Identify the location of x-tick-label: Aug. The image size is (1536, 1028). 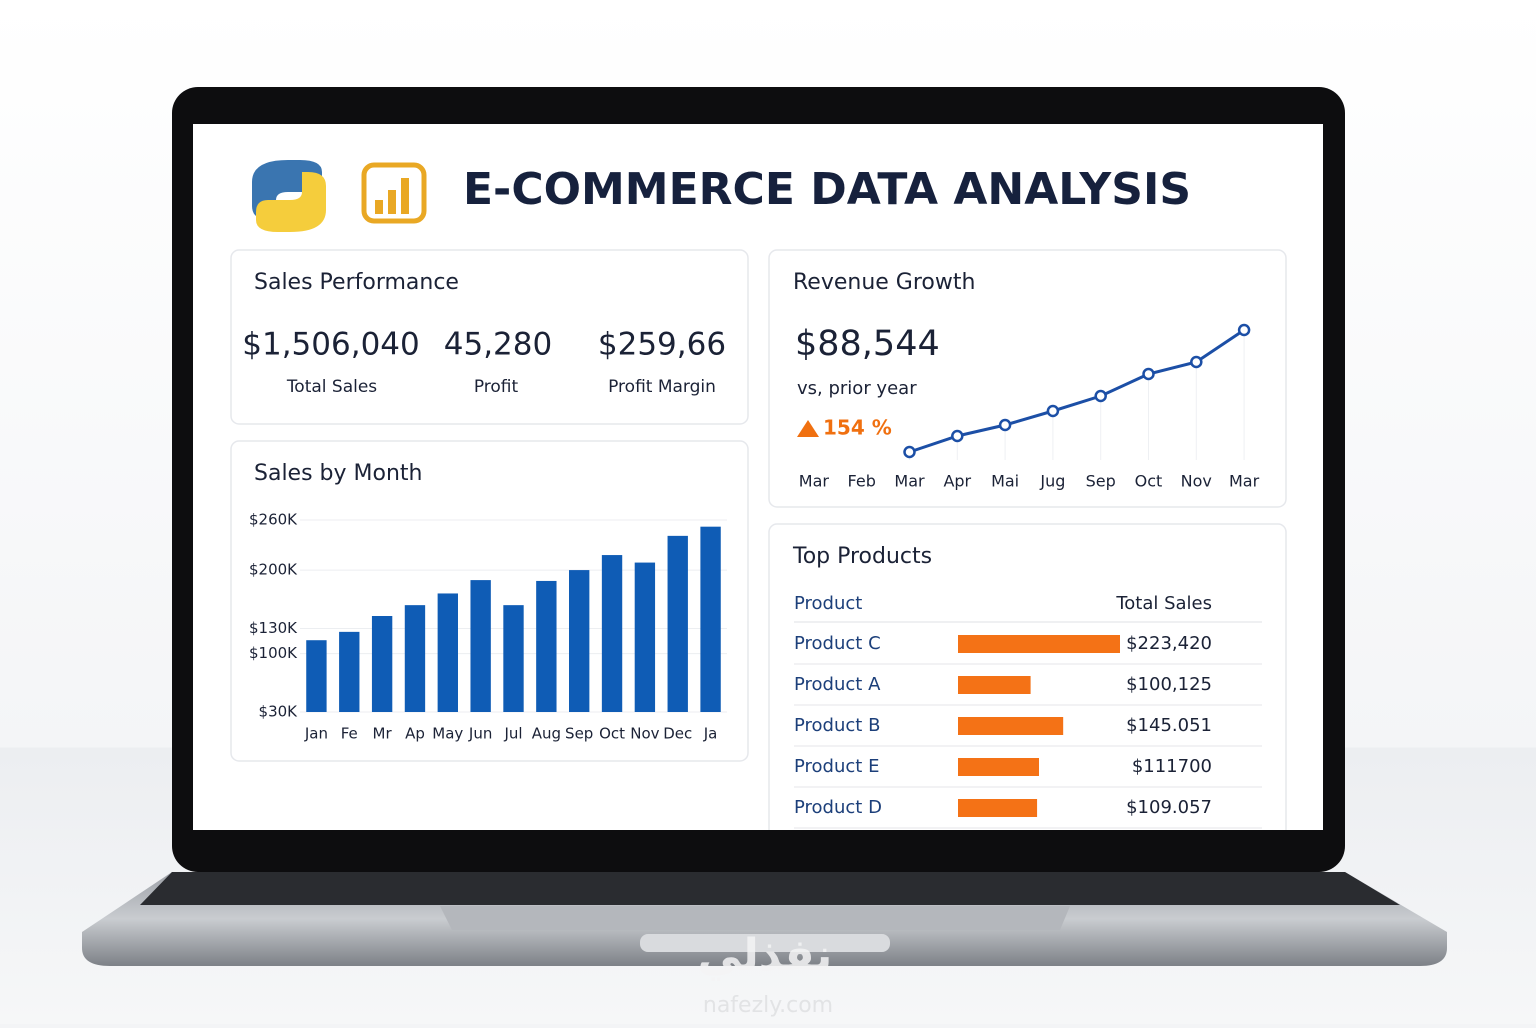
(546, 734).